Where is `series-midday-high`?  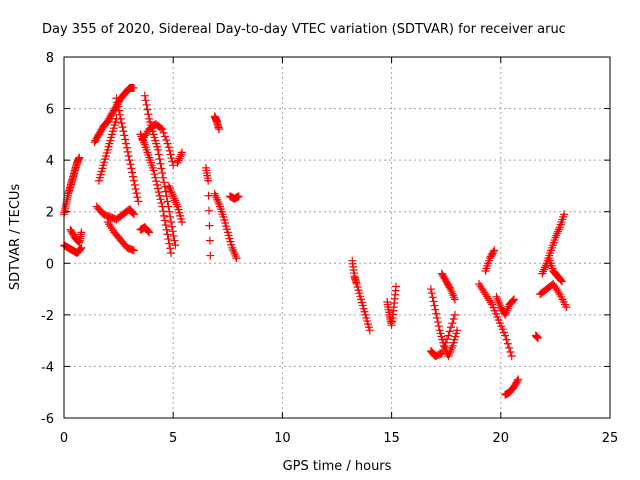 series-midday-high is located at coordinates (160, 170).